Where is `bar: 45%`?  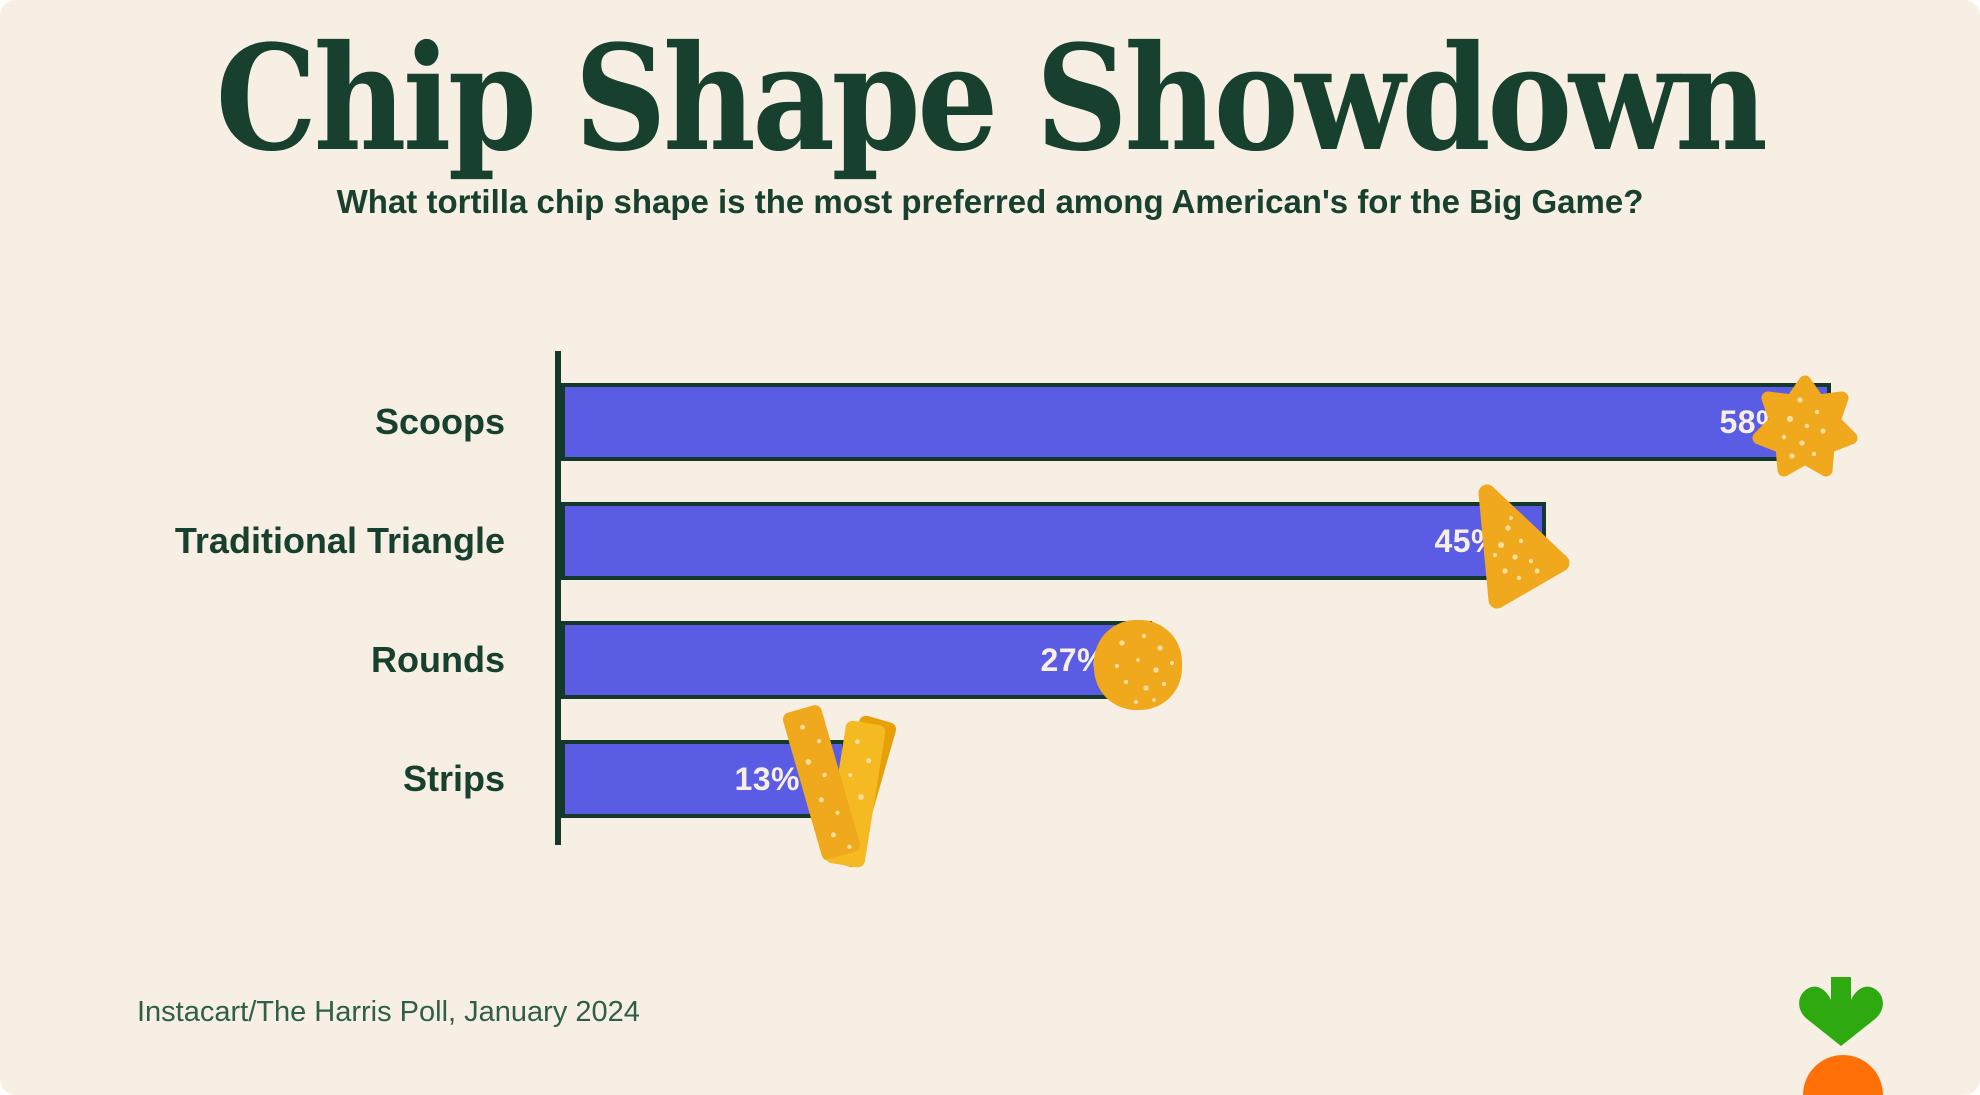 bar: 45% is located at coordinates (1065, 546).